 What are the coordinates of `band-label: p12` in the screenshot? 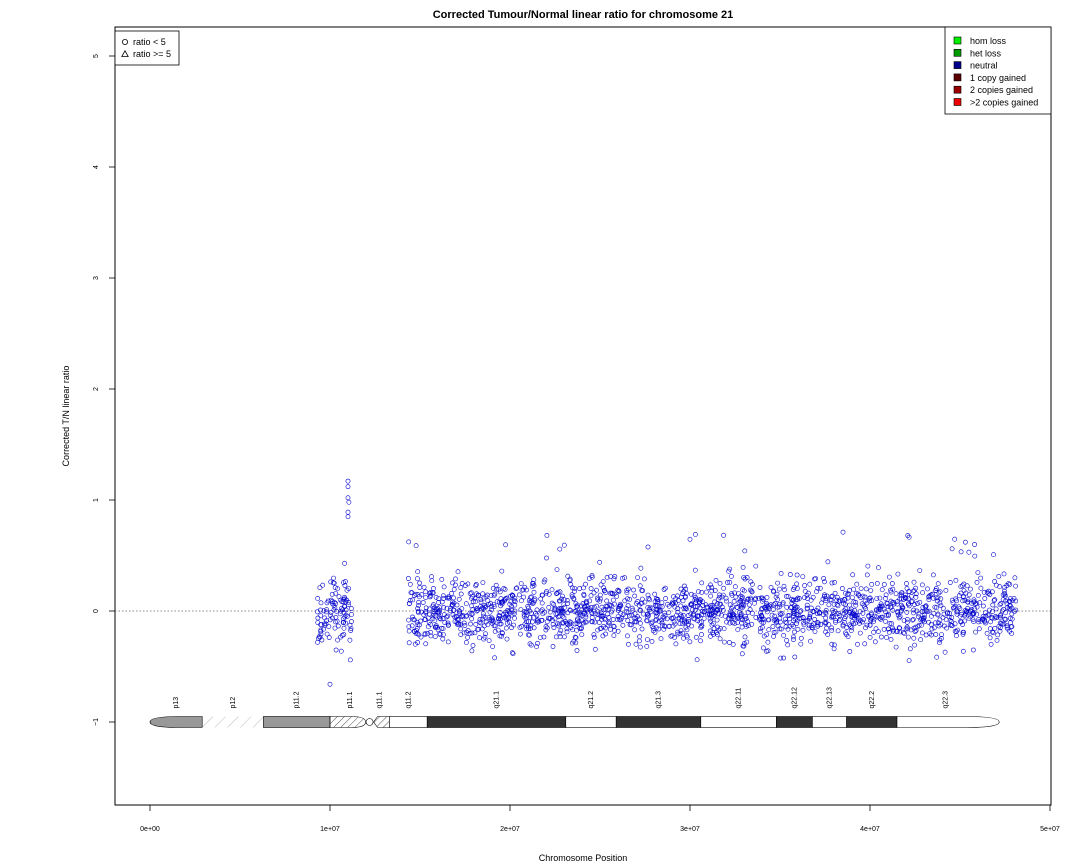 It's located at (233, 703).